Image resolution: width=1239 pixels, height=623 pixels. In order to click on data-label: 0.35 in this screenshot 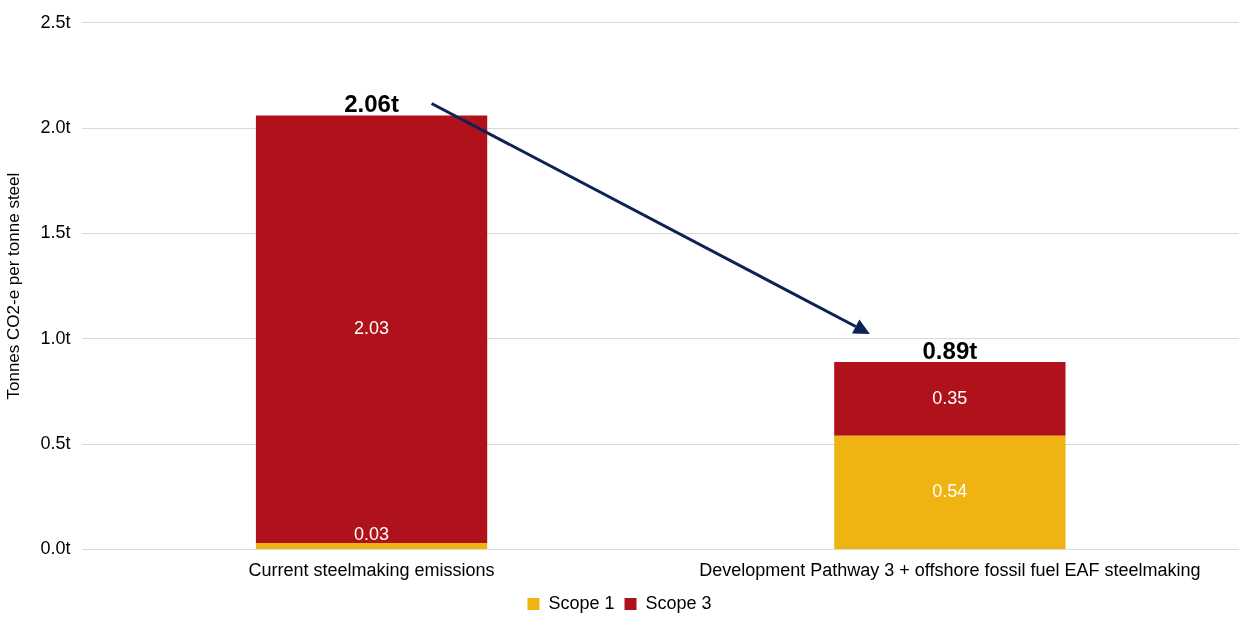, I will do `click(950, 397)`.